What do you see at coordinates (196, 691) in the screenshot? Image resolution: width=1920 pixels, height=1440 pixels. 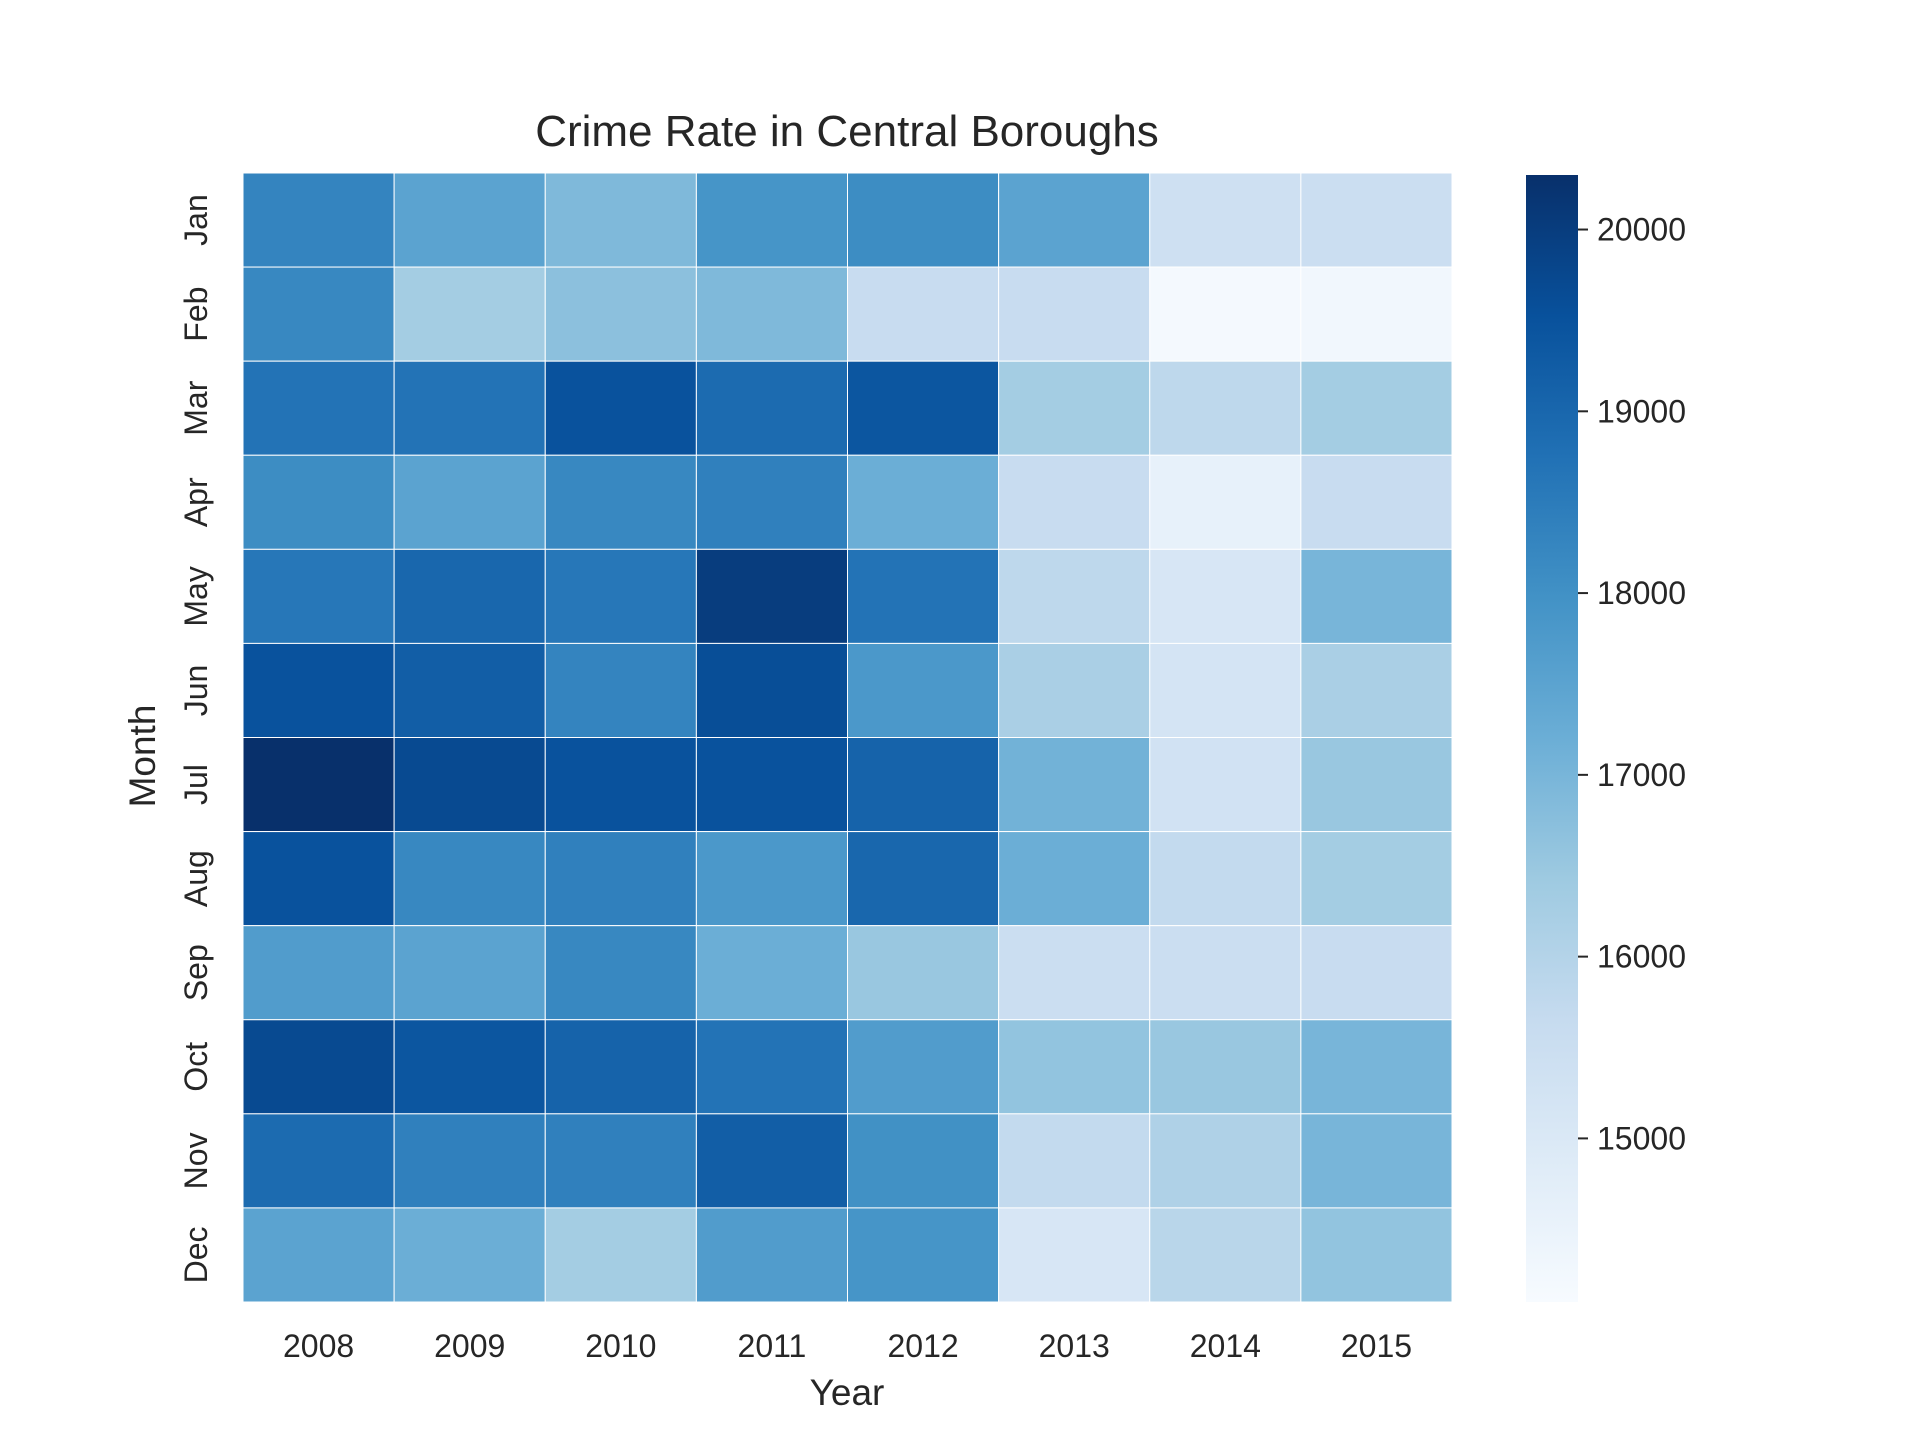 I see `y-tick-label: Jun` at bounding box center [196, 691].